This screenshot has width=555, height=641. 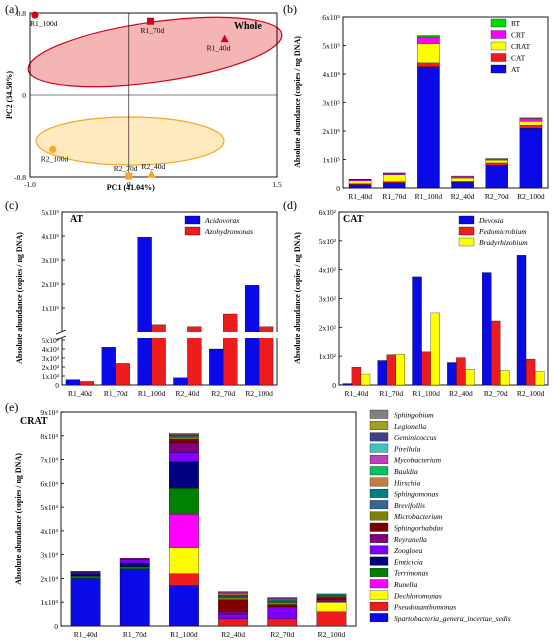 I want to click on legend-label: Spartobacteria_genera_incertae_sedis, so click(x=452, y=618).